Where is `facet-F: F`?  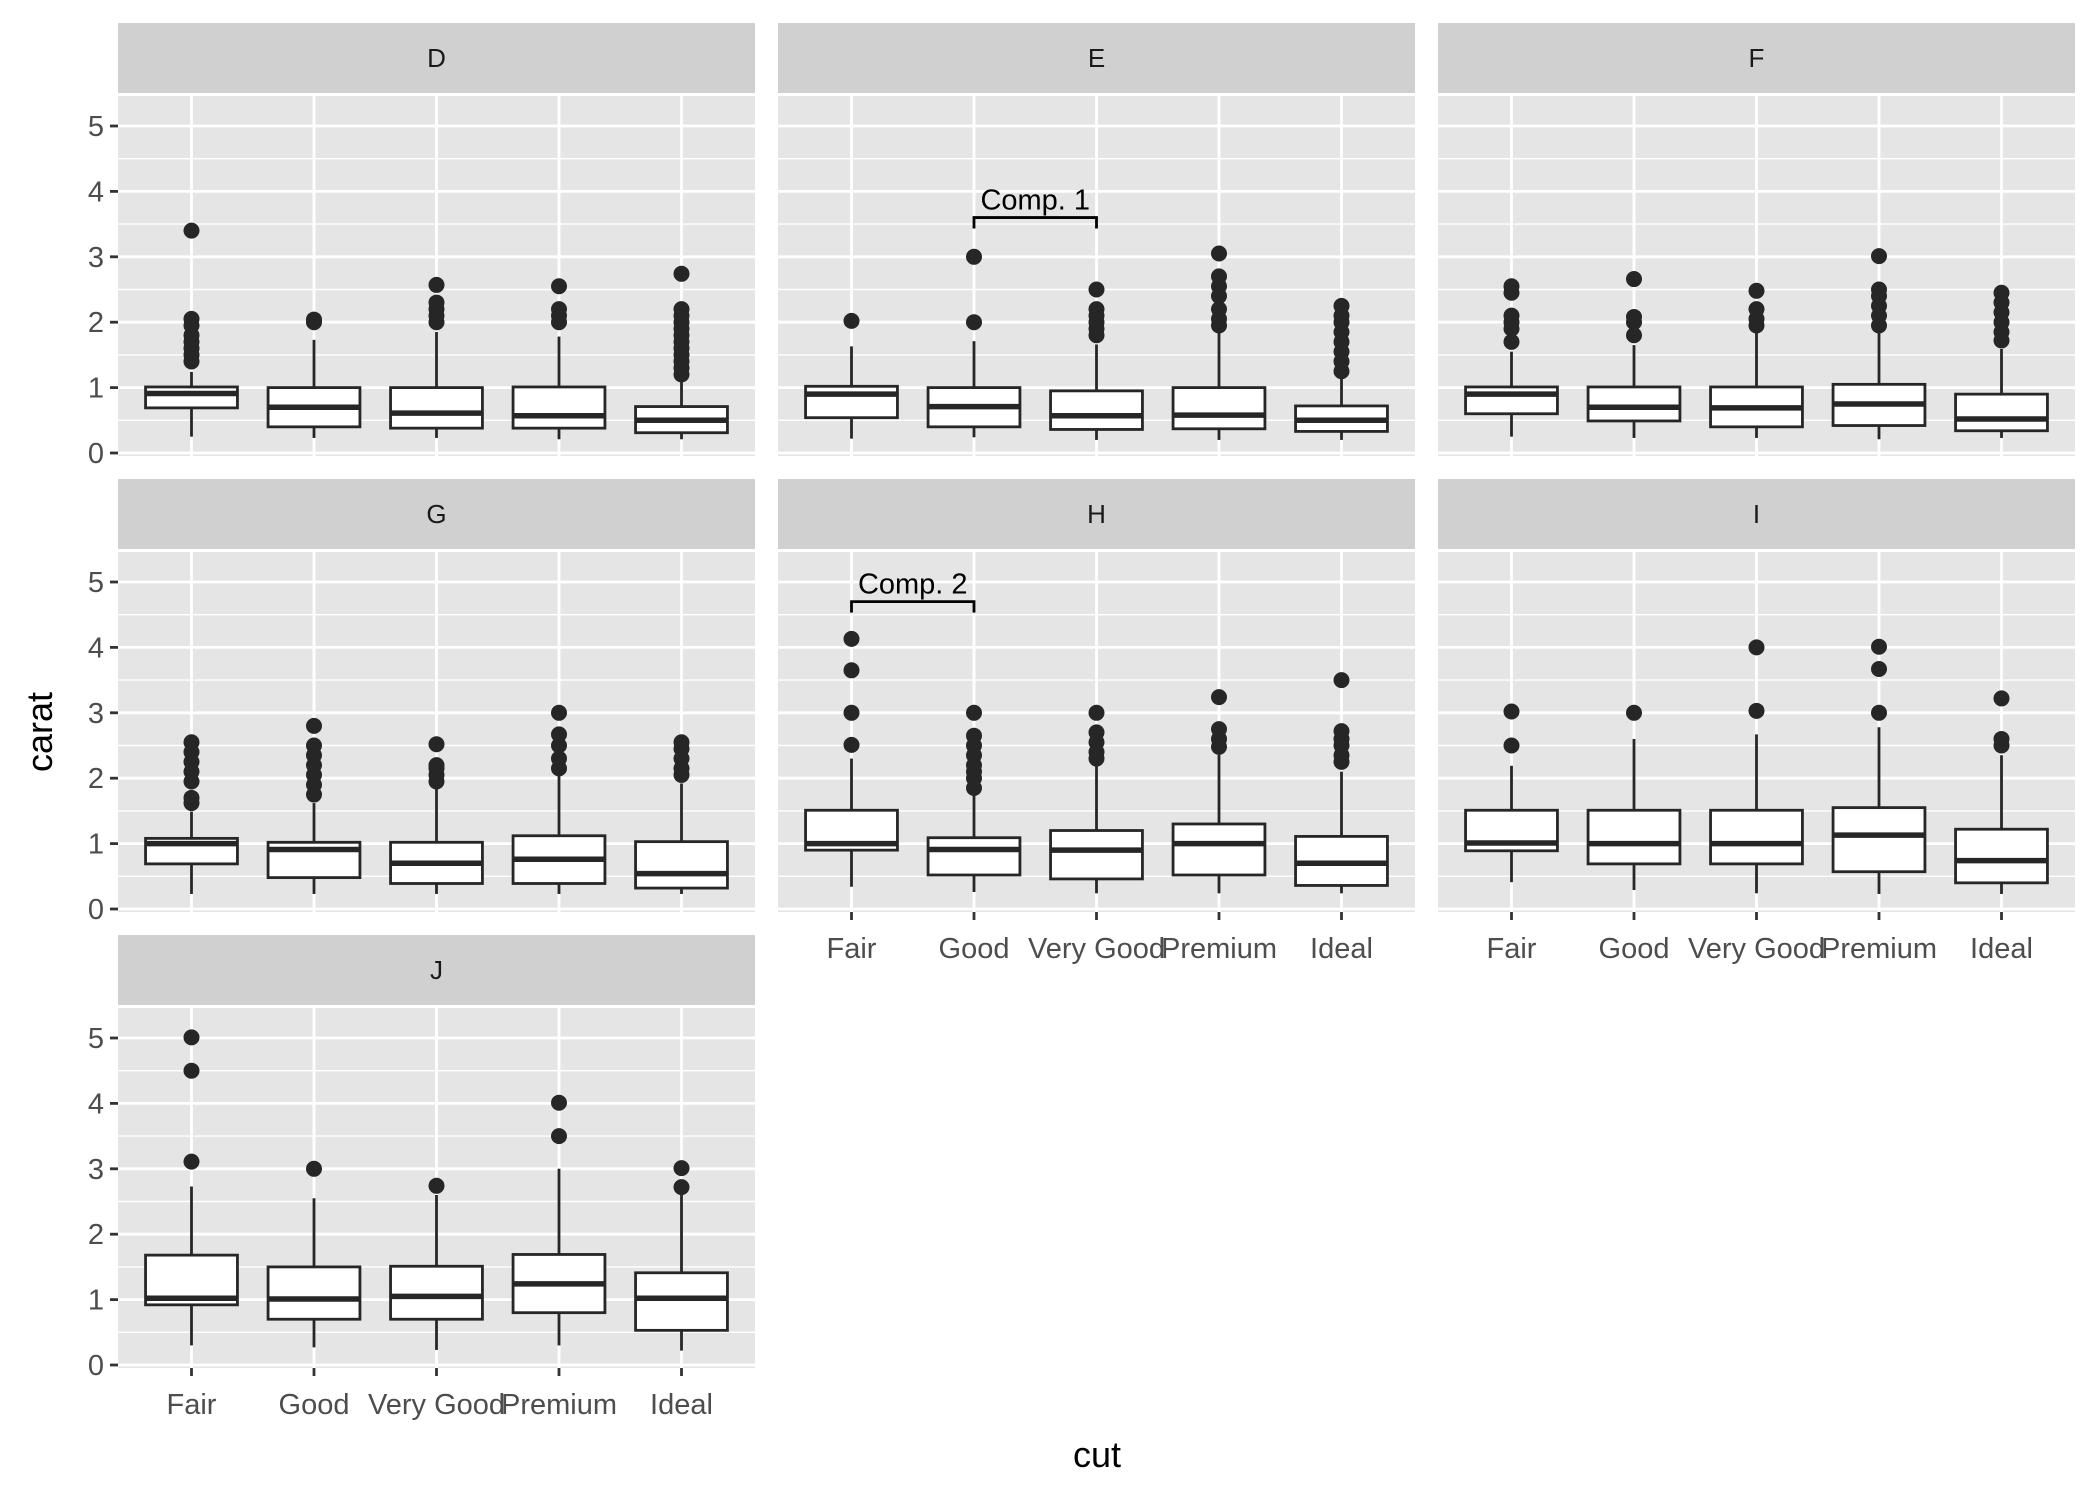
facet-F: F is located at coordinates (1756, 239).